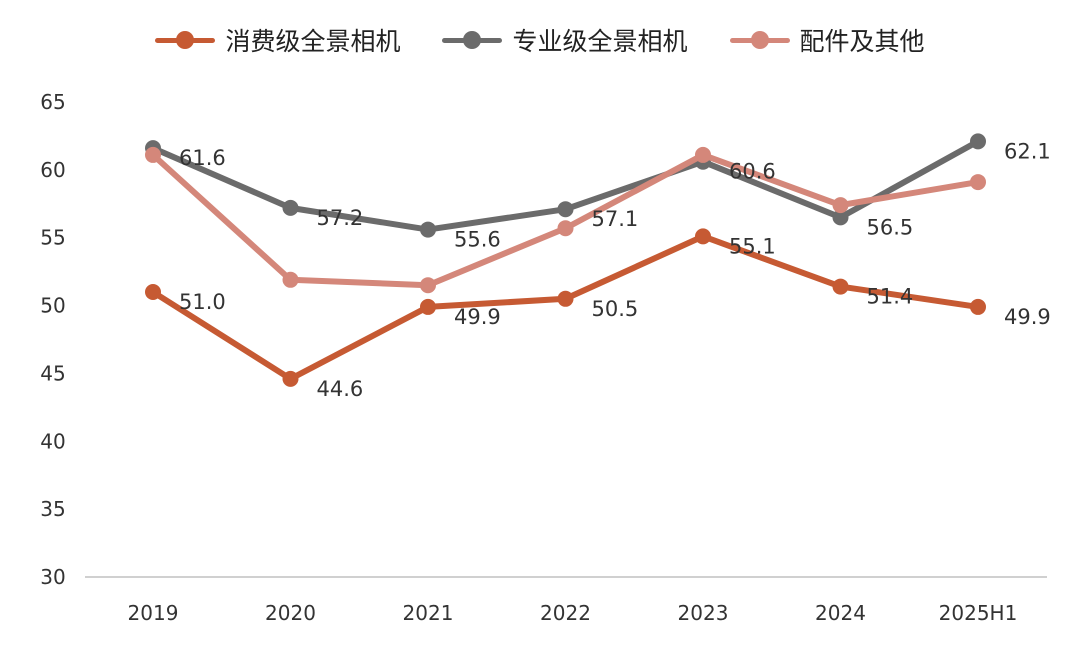 The height and width of the screenshot is (646, 1080). I want to click on legend-label-professional: 专业级全景相机, so click(600, 41).